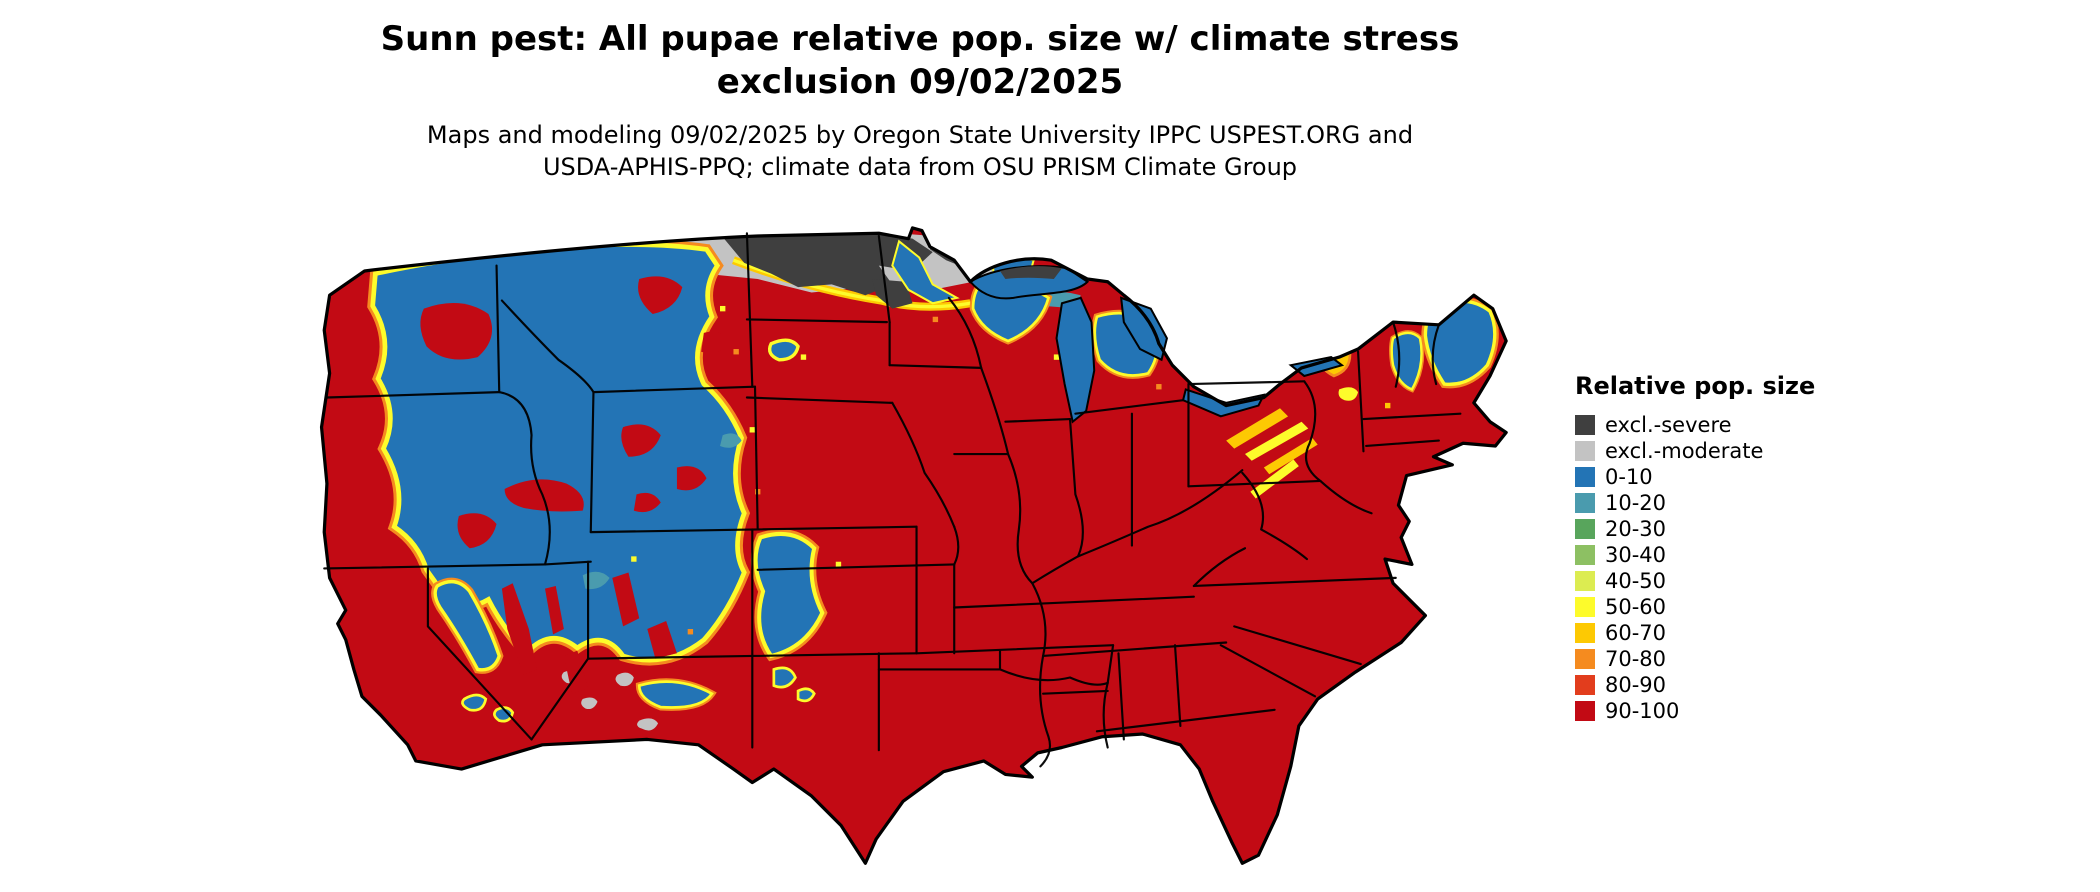 Image resolution: width=2100 pixels, height=892 pixels. I want to click on colorado-rockies-region, so click(789, 595).